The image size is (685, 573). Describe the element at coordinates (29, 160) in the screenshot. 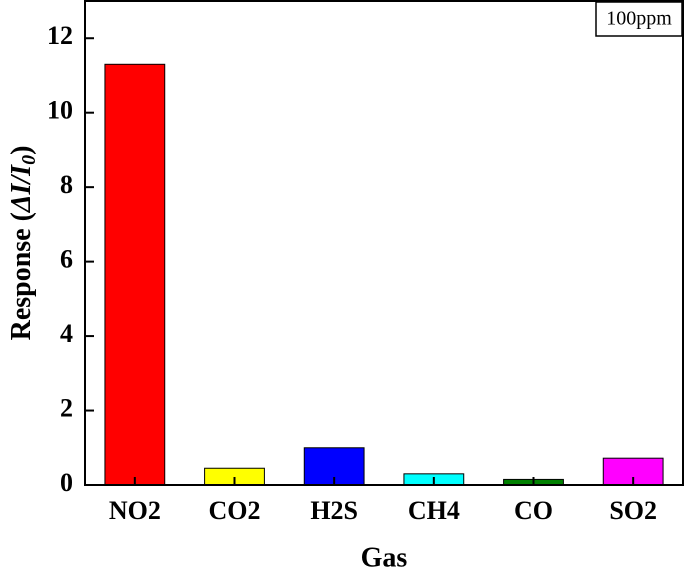

I see `y-axis-title-part: 0` at that location.